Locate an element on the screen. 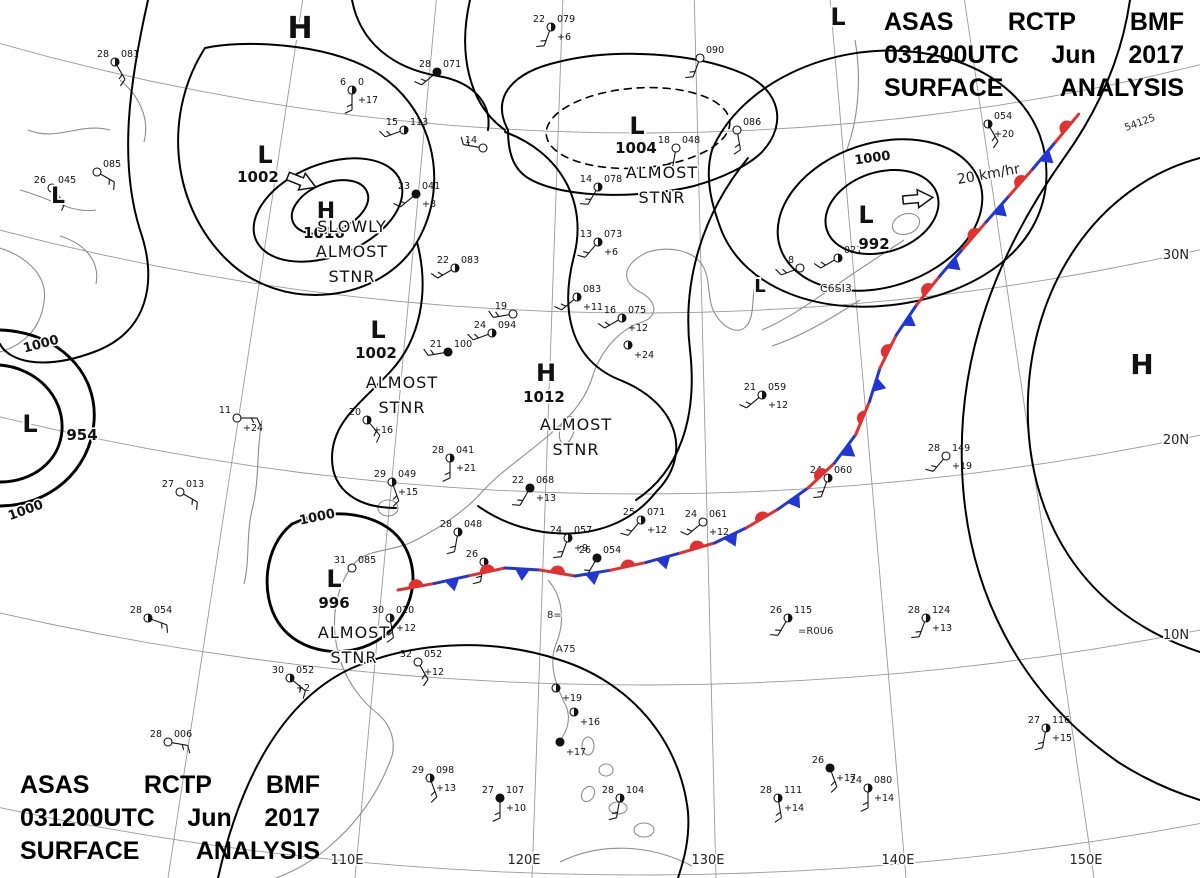 The width and height of the screenshot is (1200, 878). station-pressure: 085 is located at coordinates (367, 560).